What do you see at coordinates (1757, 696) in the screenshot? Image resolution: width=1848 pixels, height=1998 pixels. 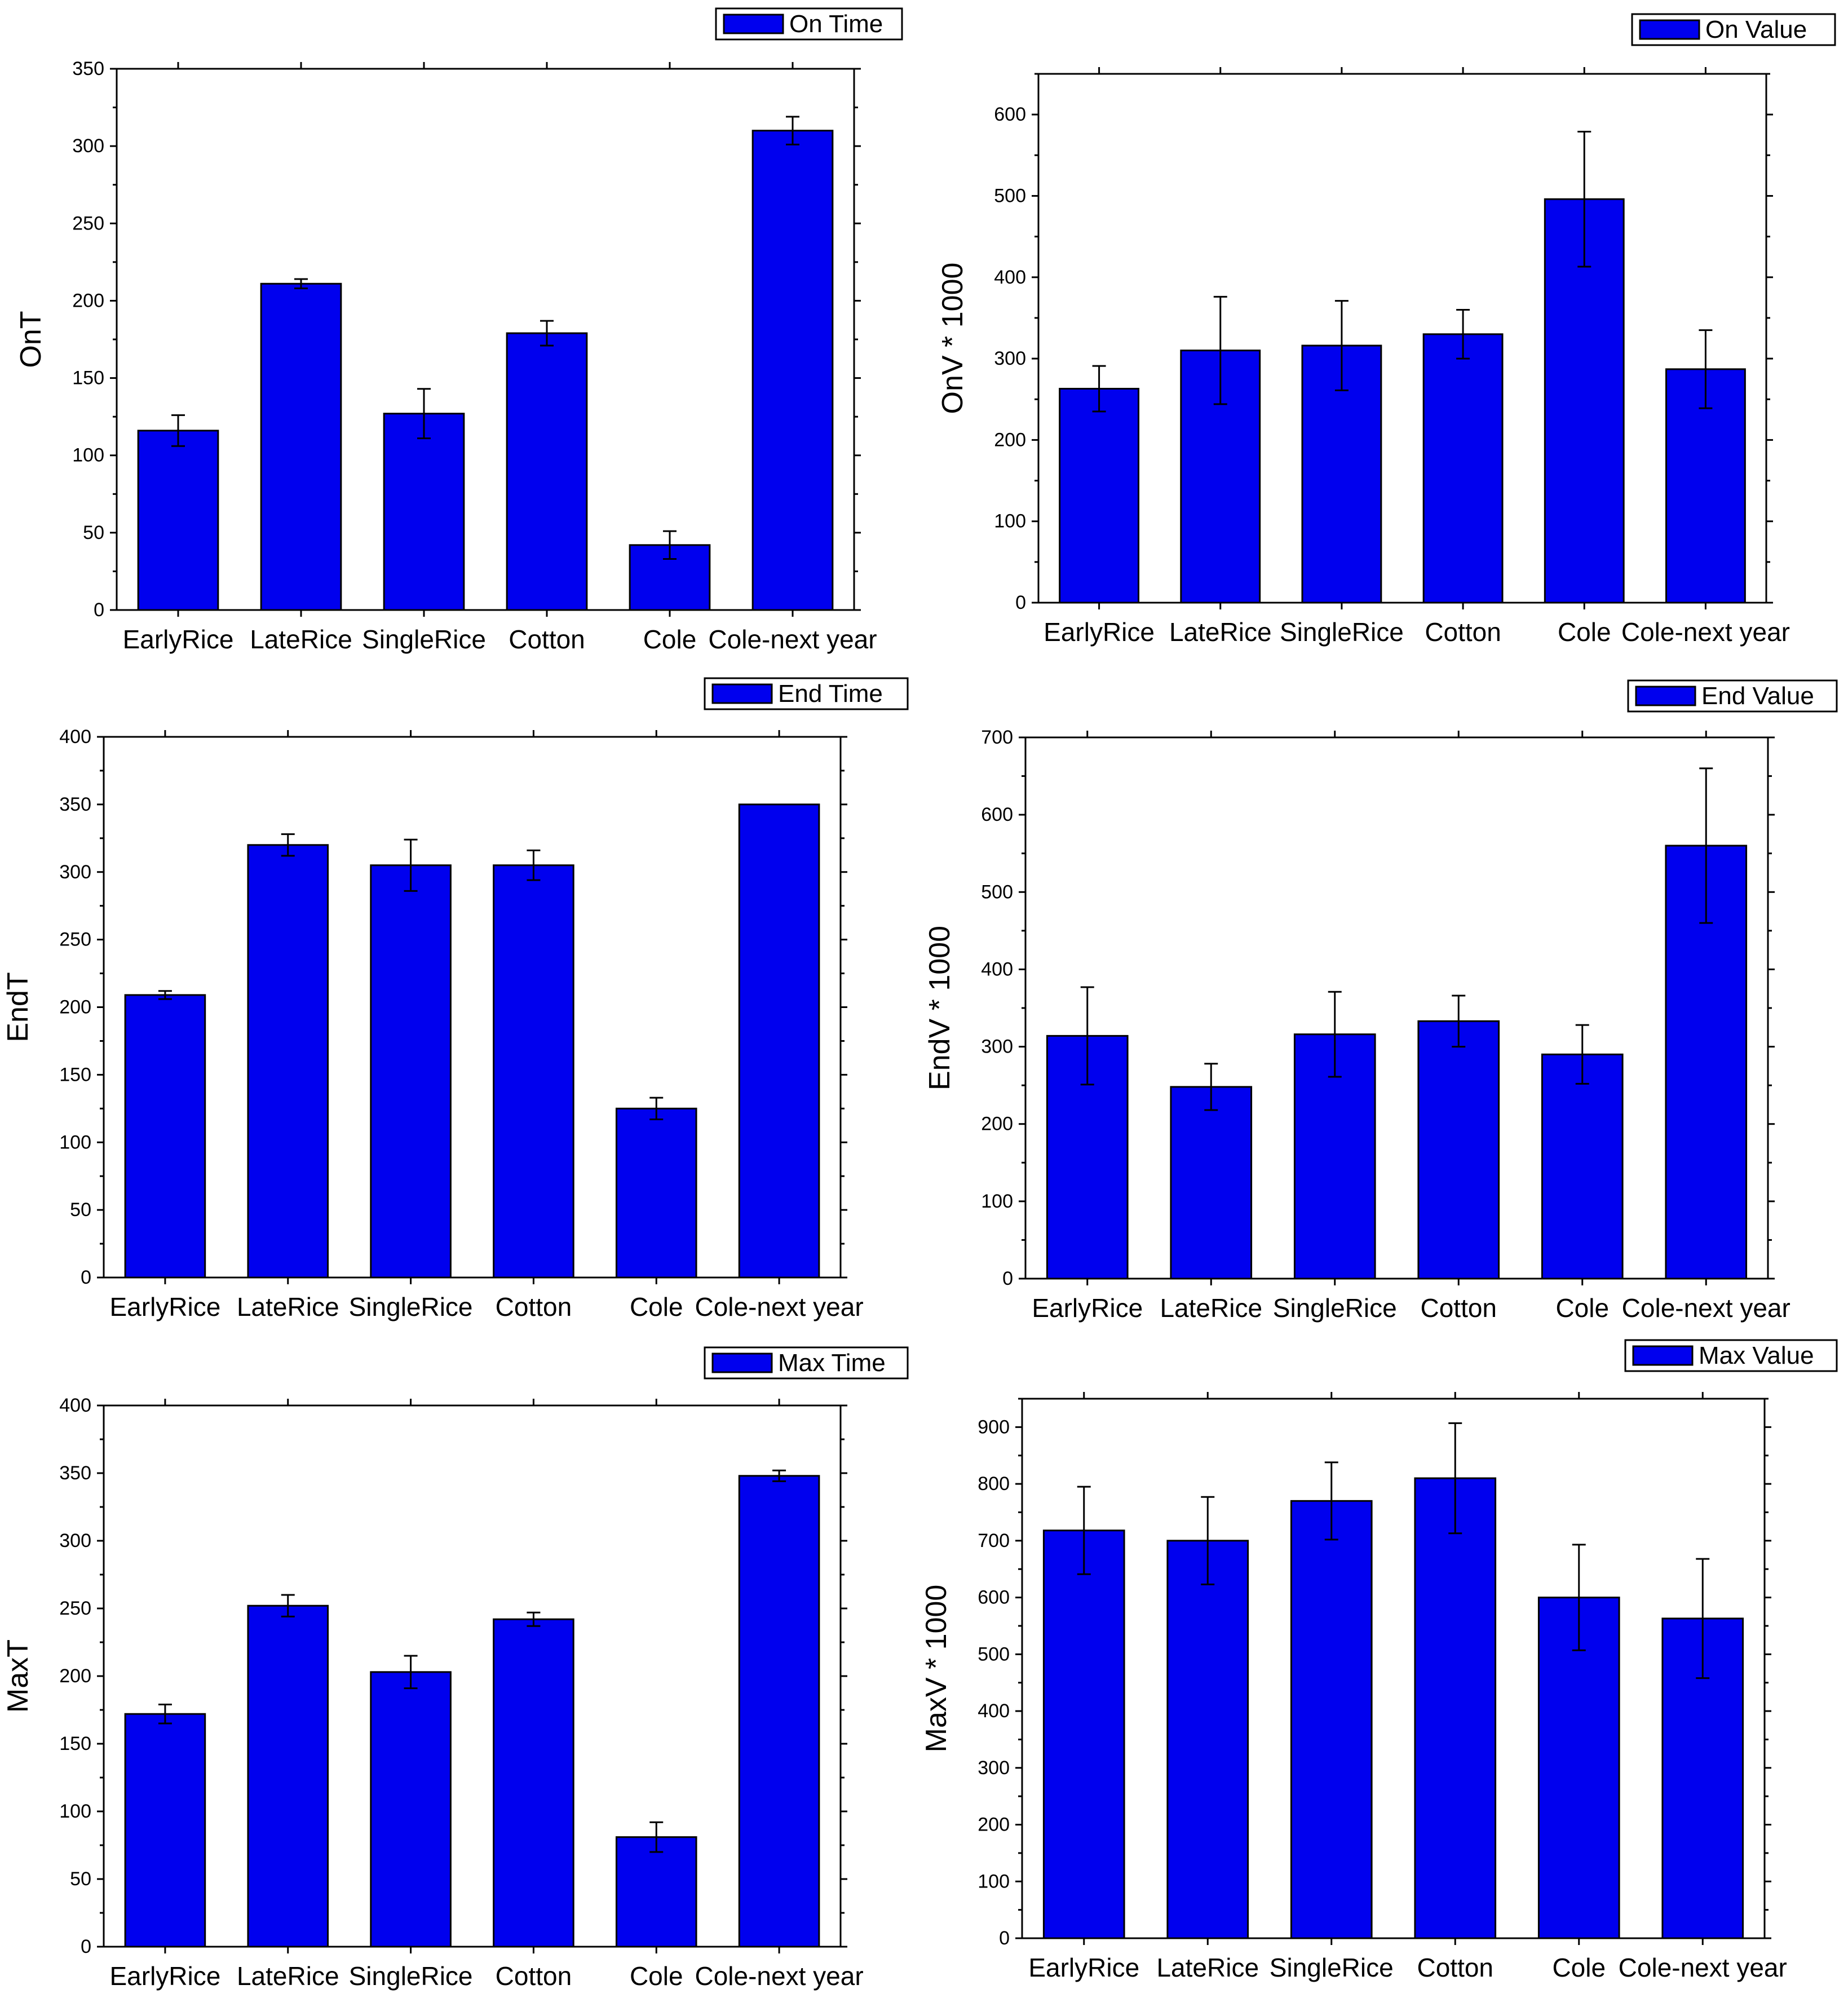 I see `legend-label: End Value` at bounding box center [1757, 696].